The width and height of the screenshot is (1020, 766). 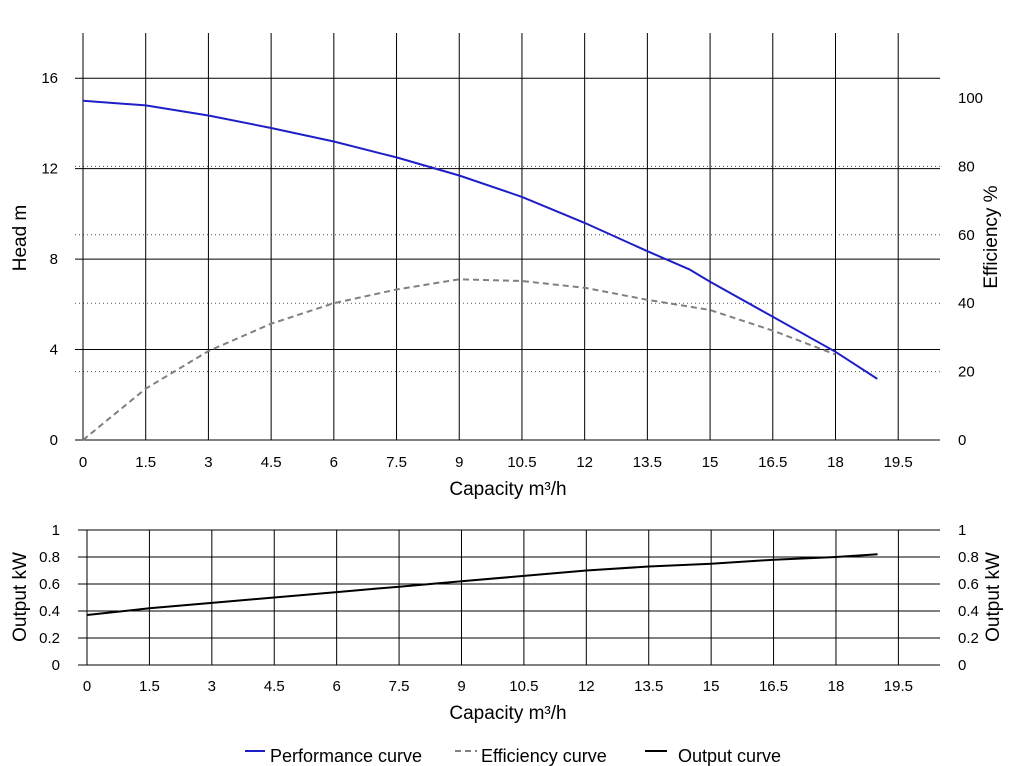 I want to click on output-curve-line, so click(x=482, y=584).